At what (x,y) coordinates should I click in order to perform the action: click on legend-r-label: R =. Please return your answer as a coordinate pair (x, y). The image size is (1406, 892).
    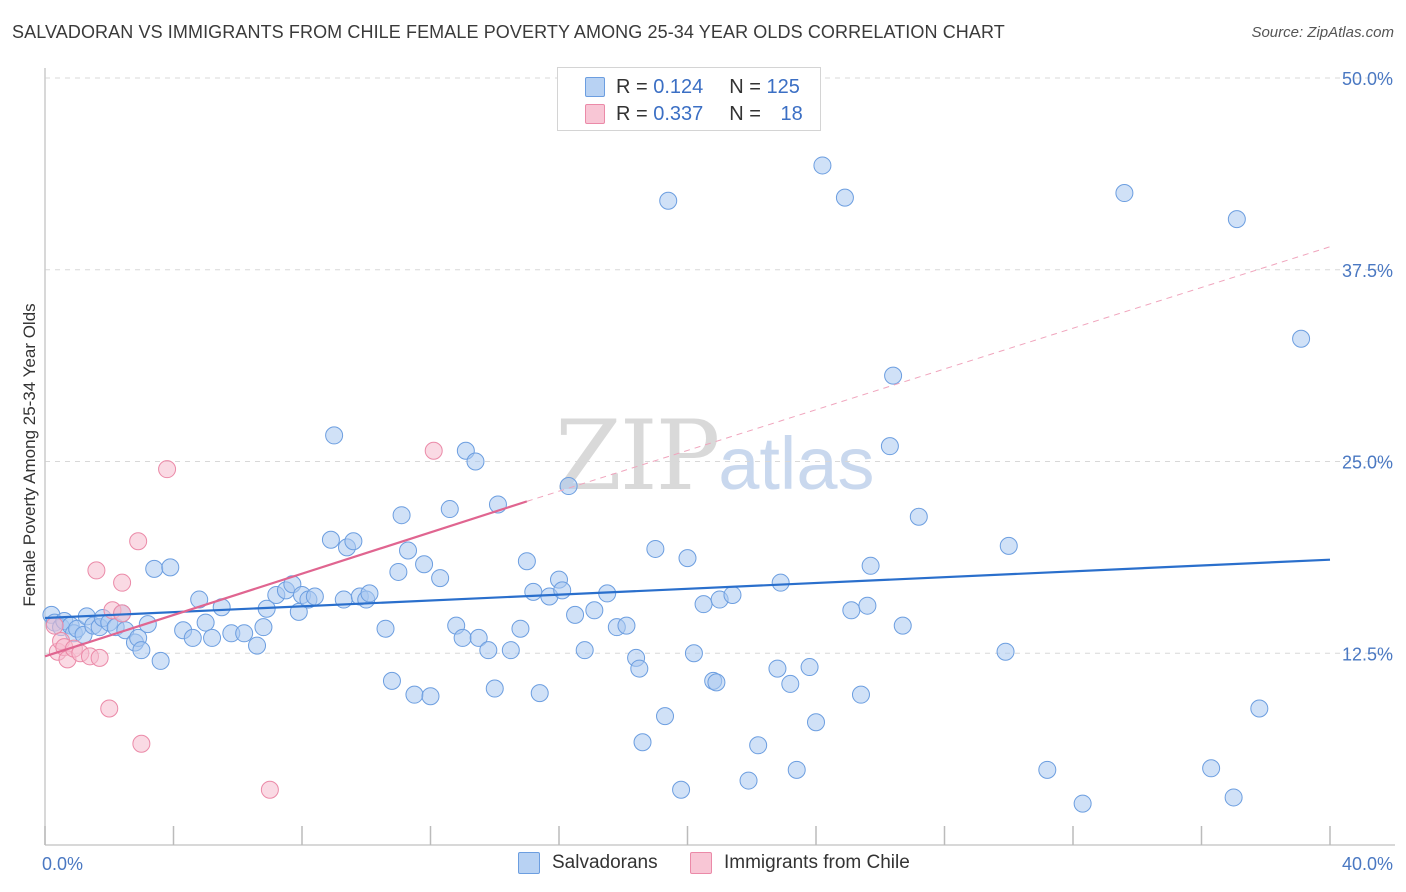
    Looking at the image, I should click on (632, 86).